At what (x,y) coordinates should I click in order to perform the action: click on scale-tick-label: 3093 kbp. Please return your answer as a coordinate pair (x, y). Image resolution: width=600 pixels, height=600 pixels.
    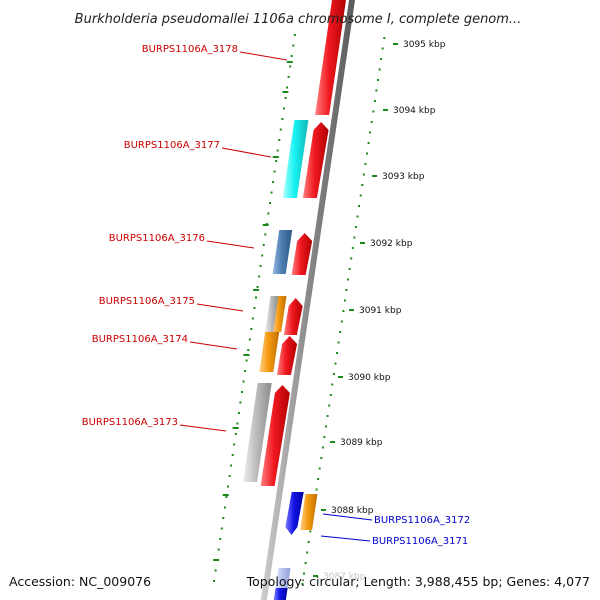
    Looking at the image, I should click on (403, 177).